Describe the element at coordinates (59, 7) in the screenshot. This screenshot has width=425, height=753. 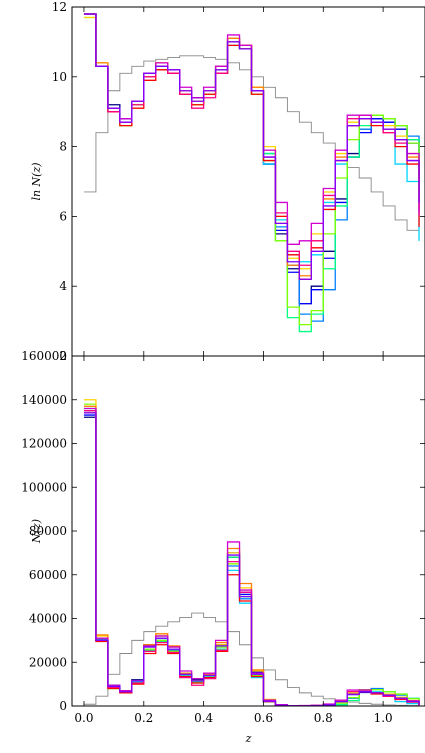
I see `y-tick-label: 12` at that location.